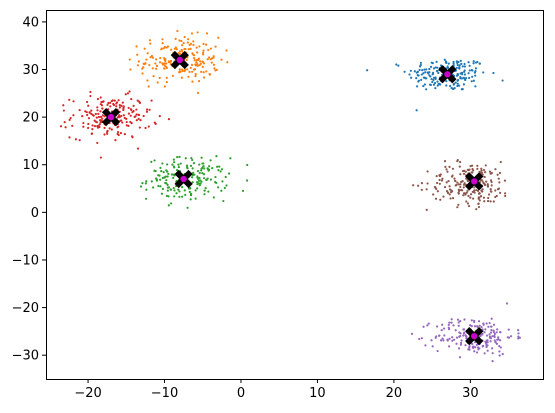 The height and width of the screenshot is (413, 555). What do you see at coordinates (30, 118) in the screenshot?
I see `y-tick-label: 20` at bounding box center [30, 118].